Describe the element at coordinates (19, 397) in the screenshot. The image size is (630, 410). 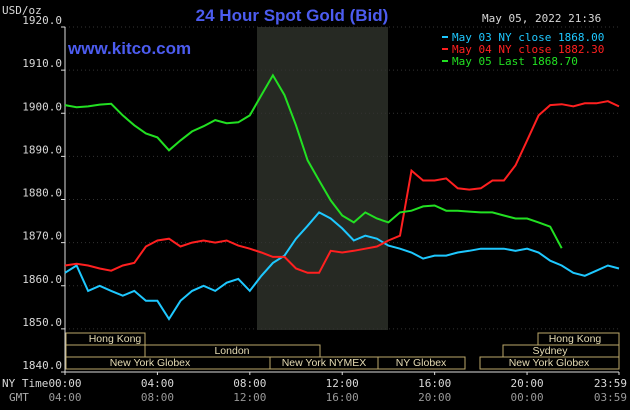
I see `x2-axis-label: GMT` at that location.